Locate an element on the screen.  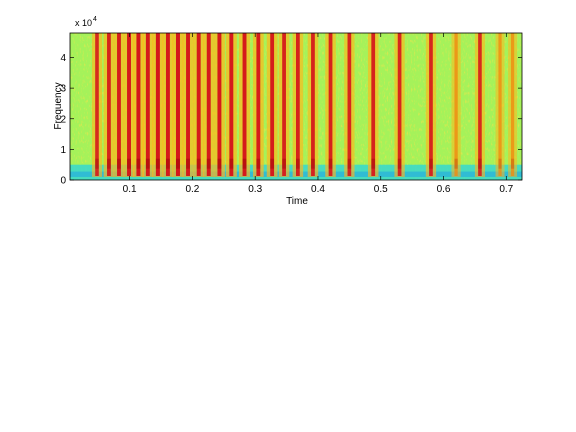
x-tick-label: 0.7 is located at coordinates (506, 189).